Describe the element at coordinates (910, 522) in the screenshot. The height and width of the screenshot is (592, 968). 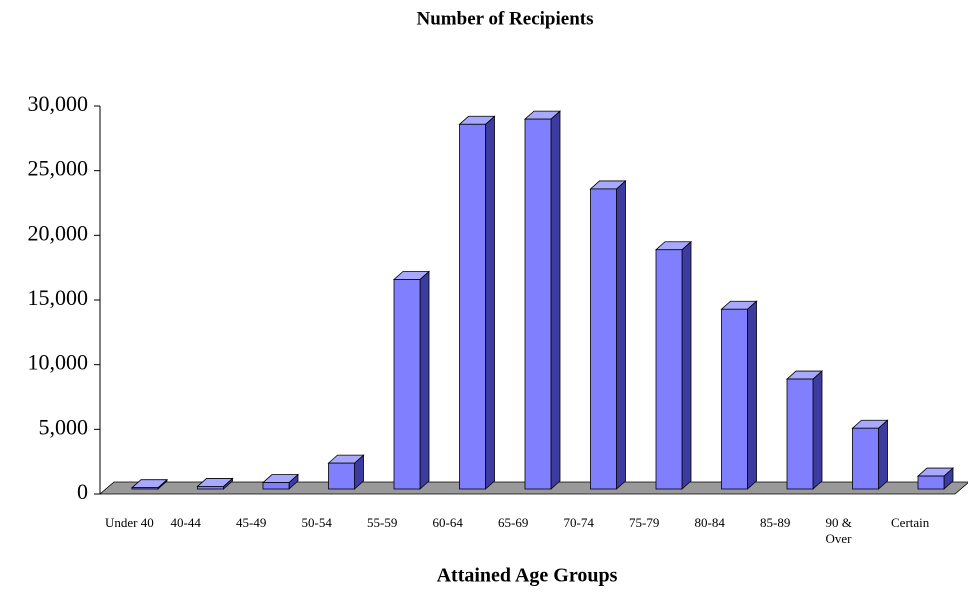
I see `x-tick-label: Certain` at that location.